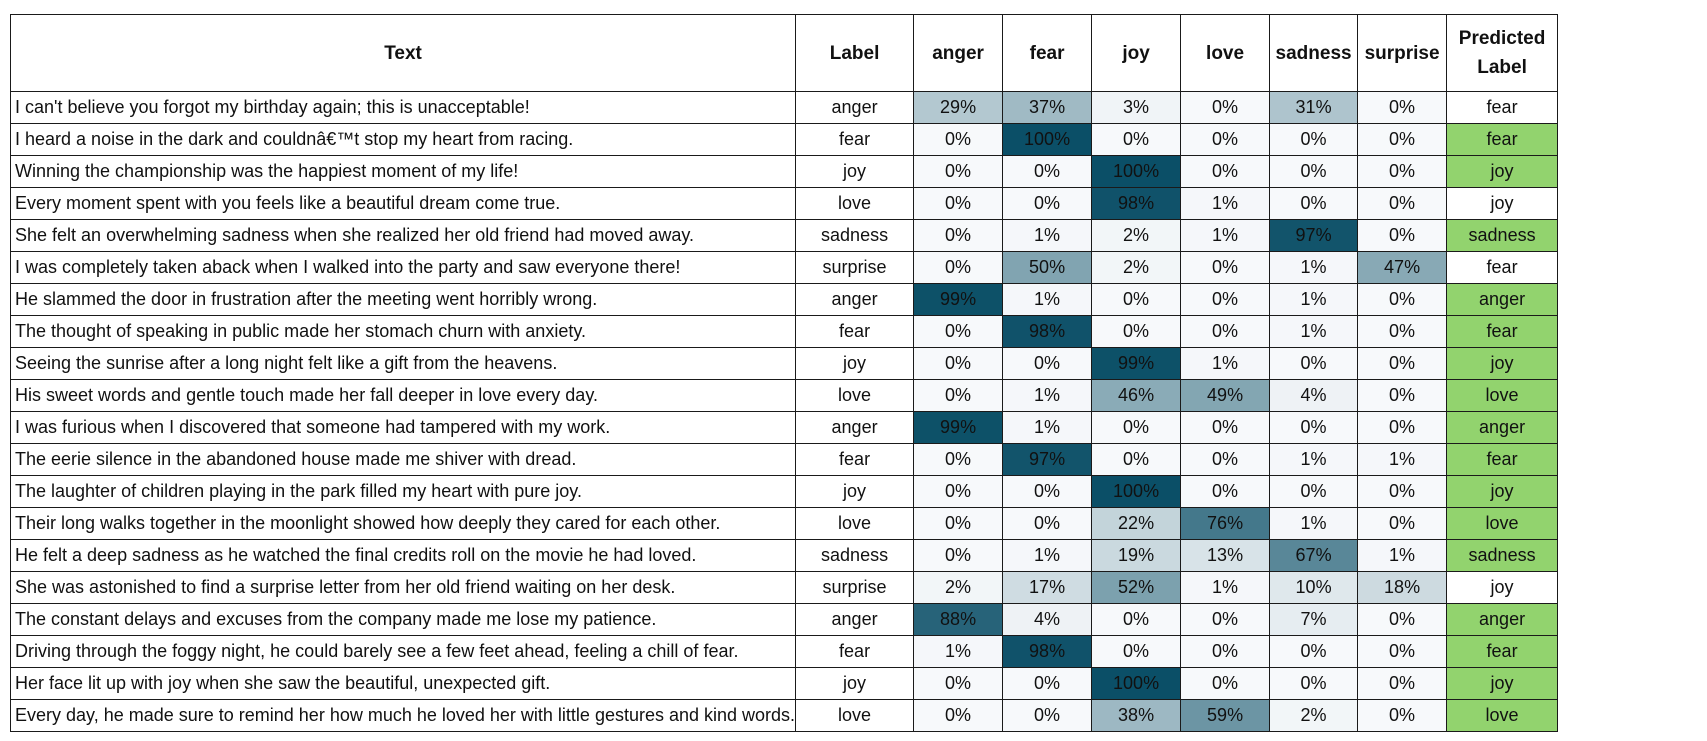  I want to click on cell-joy-prob: 22%, so click(1136, 523).